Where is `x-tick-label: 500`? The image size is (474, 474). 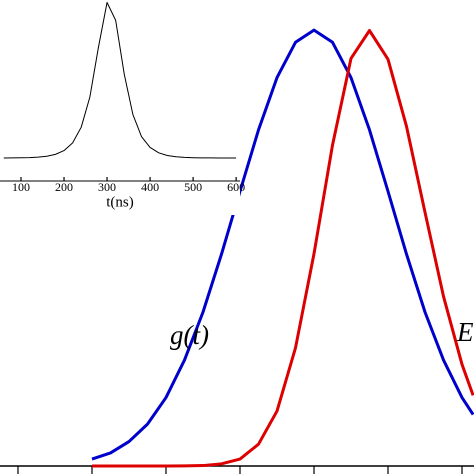 x-tick-label: 500 is located at coordinates (193, 187).